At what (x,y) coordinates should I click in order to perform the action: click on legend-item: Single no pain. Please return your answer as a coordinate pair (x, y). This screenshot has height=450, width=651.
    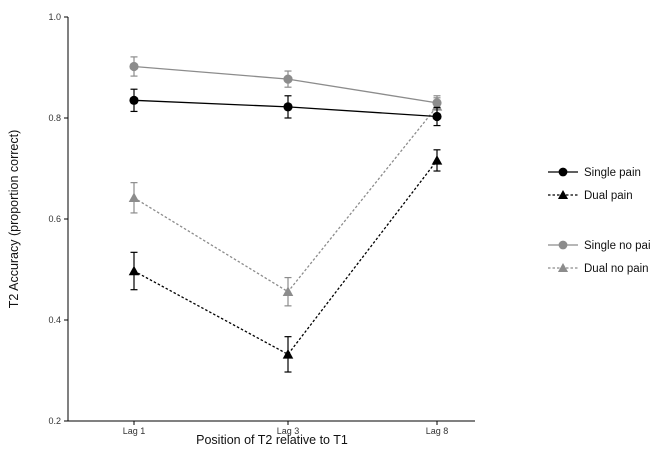
    Looking at the image, I should click on (599, 246).